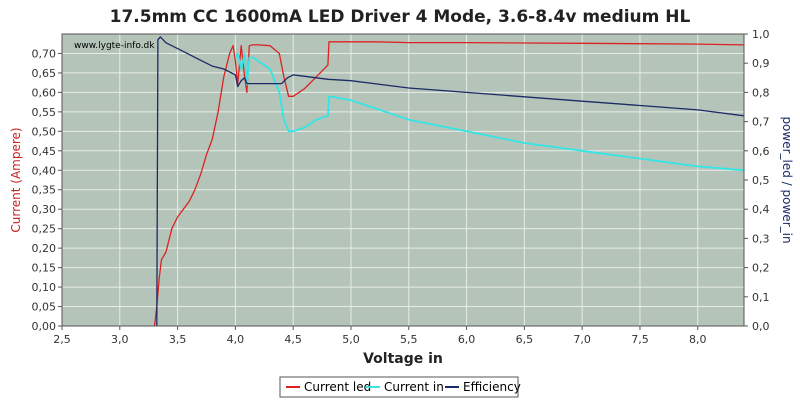 The image size is (800, 400). What do you see at coordinates (761, 92) in the screenshot?
I see `y2-tick-label: 0,8` at bounding box center [761, 92].